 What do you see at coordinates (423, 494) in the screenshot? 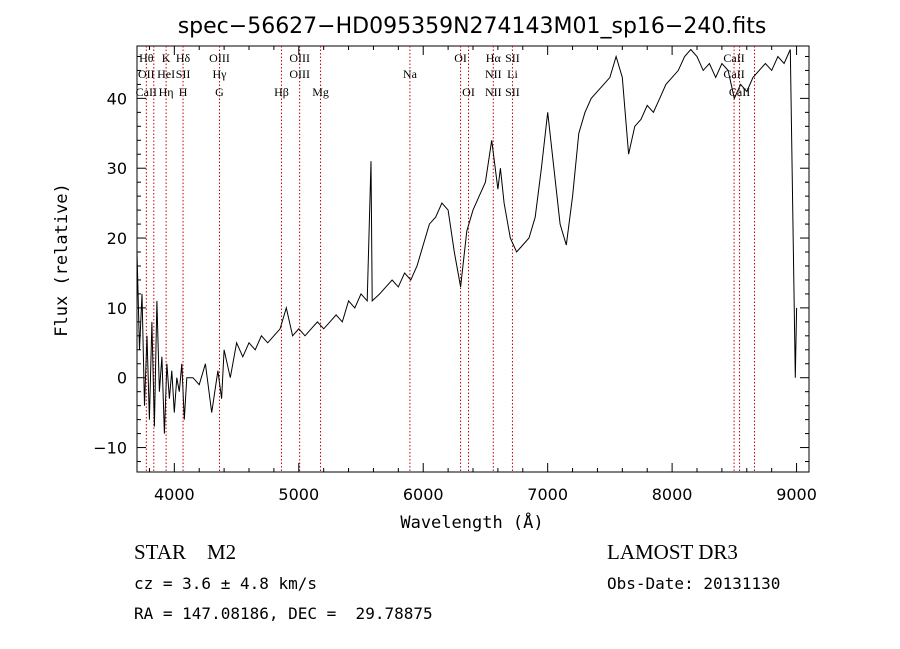
I see `x-tick-label: 6000` at bounding box center [423, 494].